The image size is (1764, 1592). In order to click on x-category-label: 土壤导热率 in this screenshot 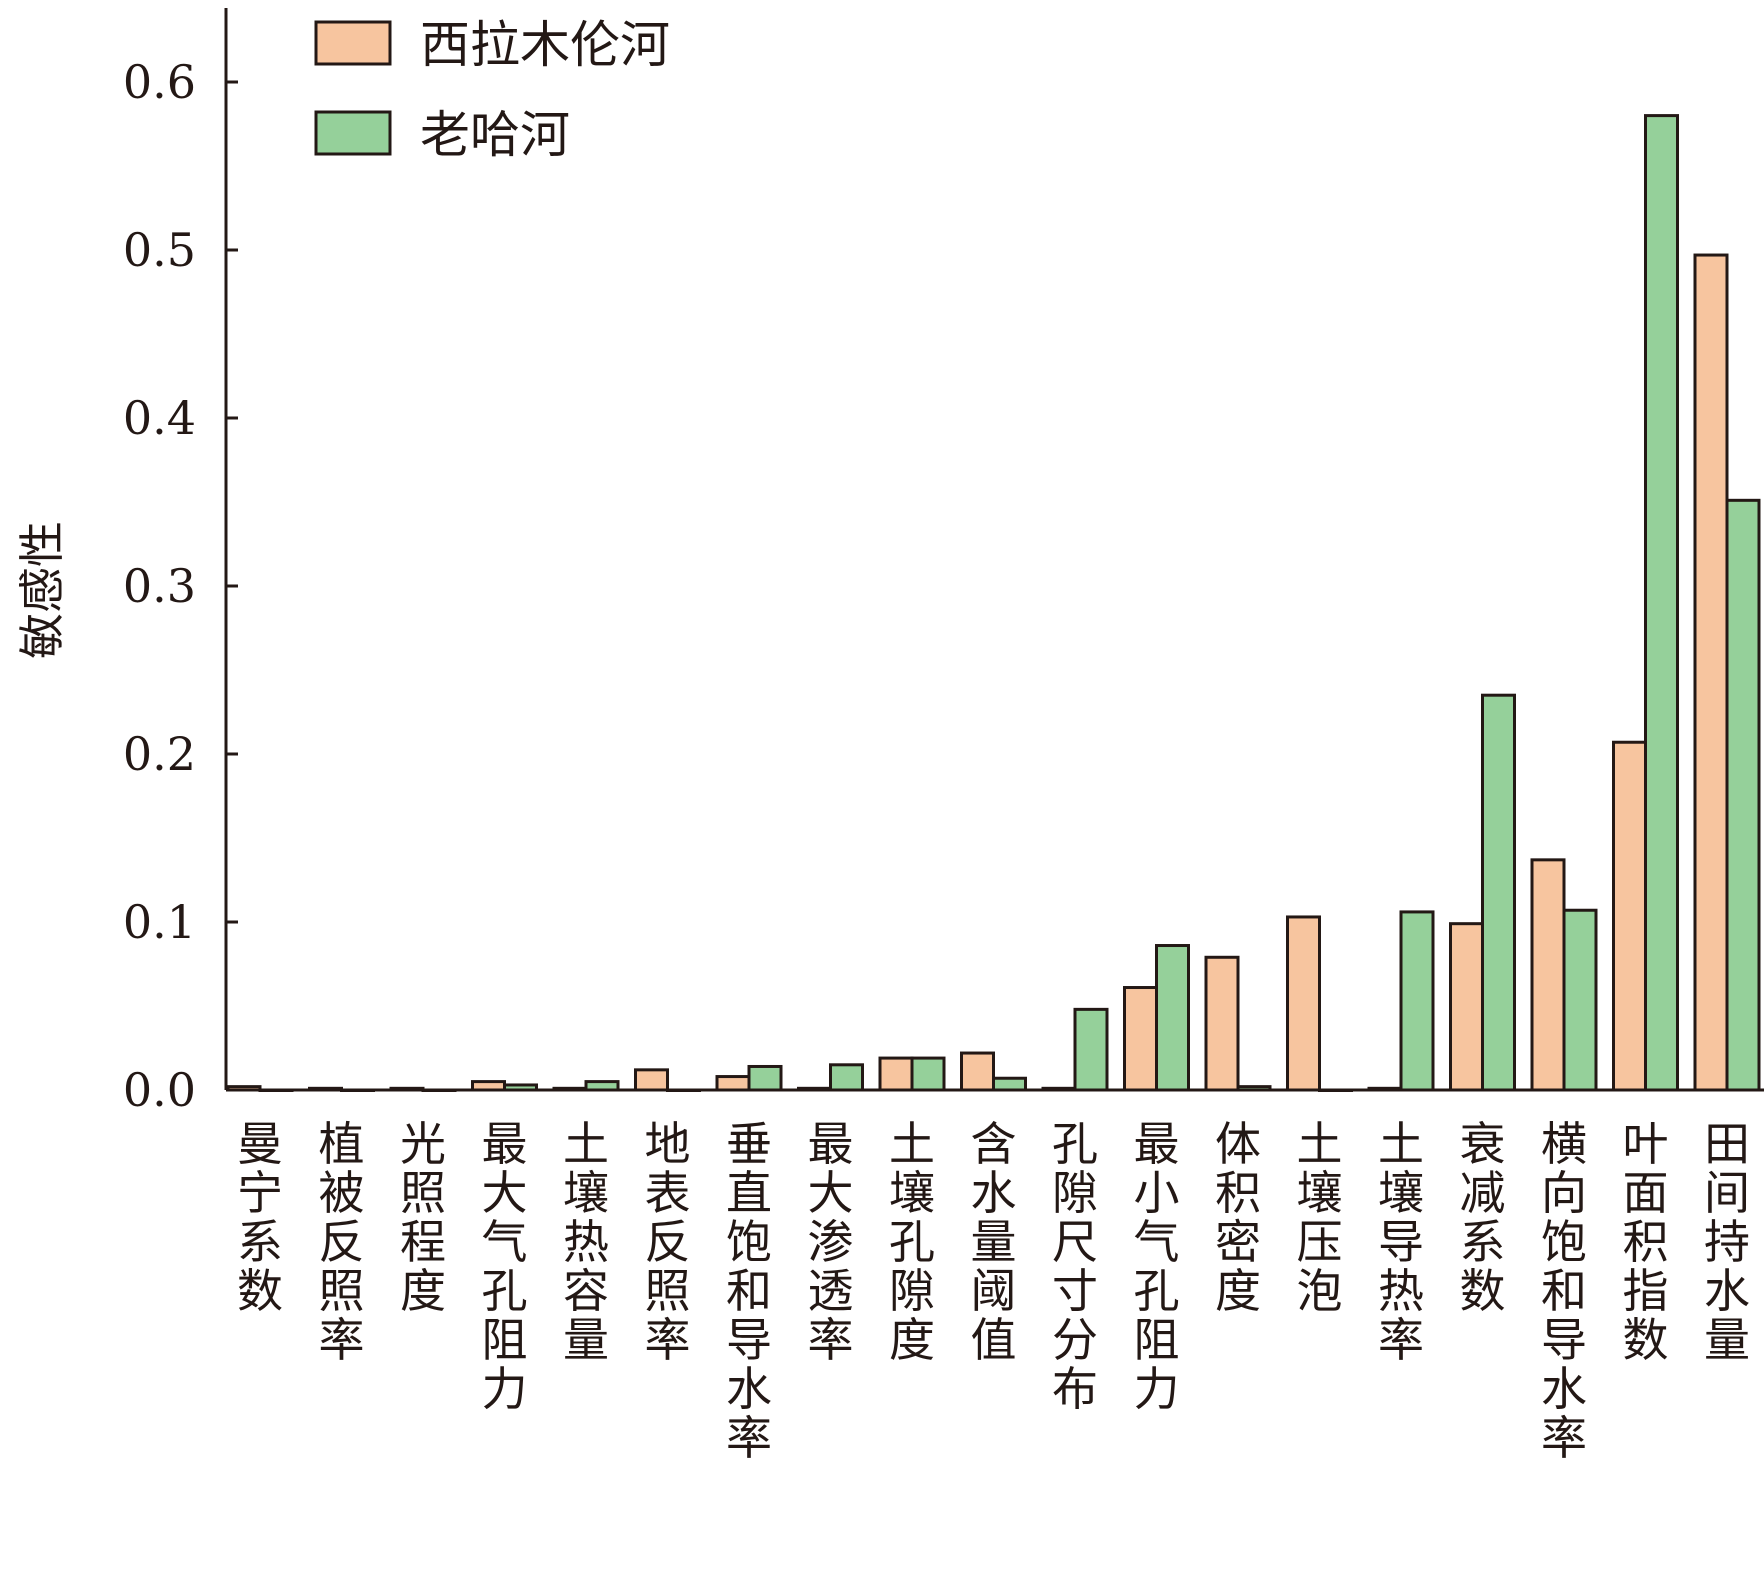, I will do `click(1401, 1242)`.